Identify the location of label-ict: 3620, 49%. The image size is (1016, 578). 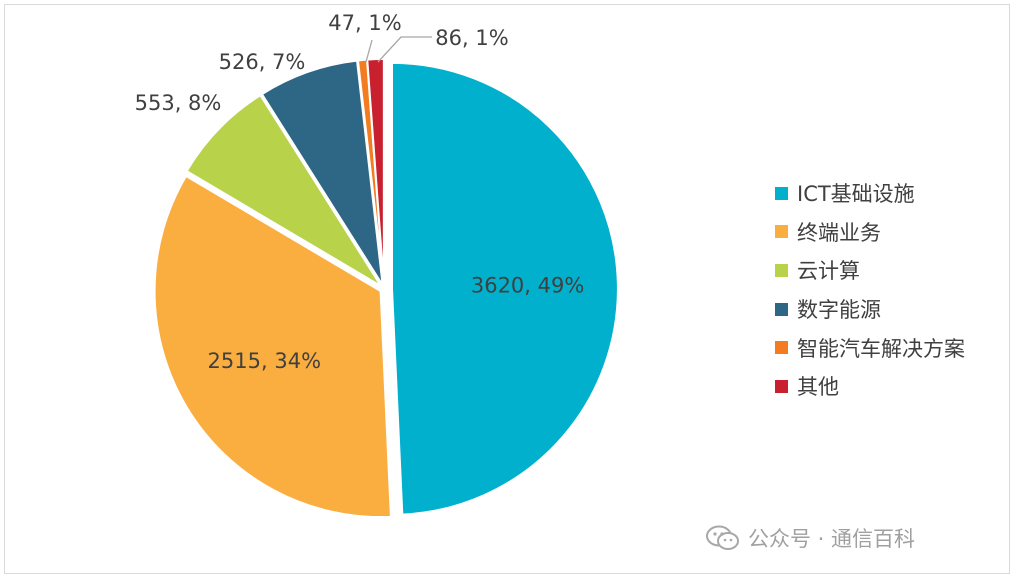
(527, 286).